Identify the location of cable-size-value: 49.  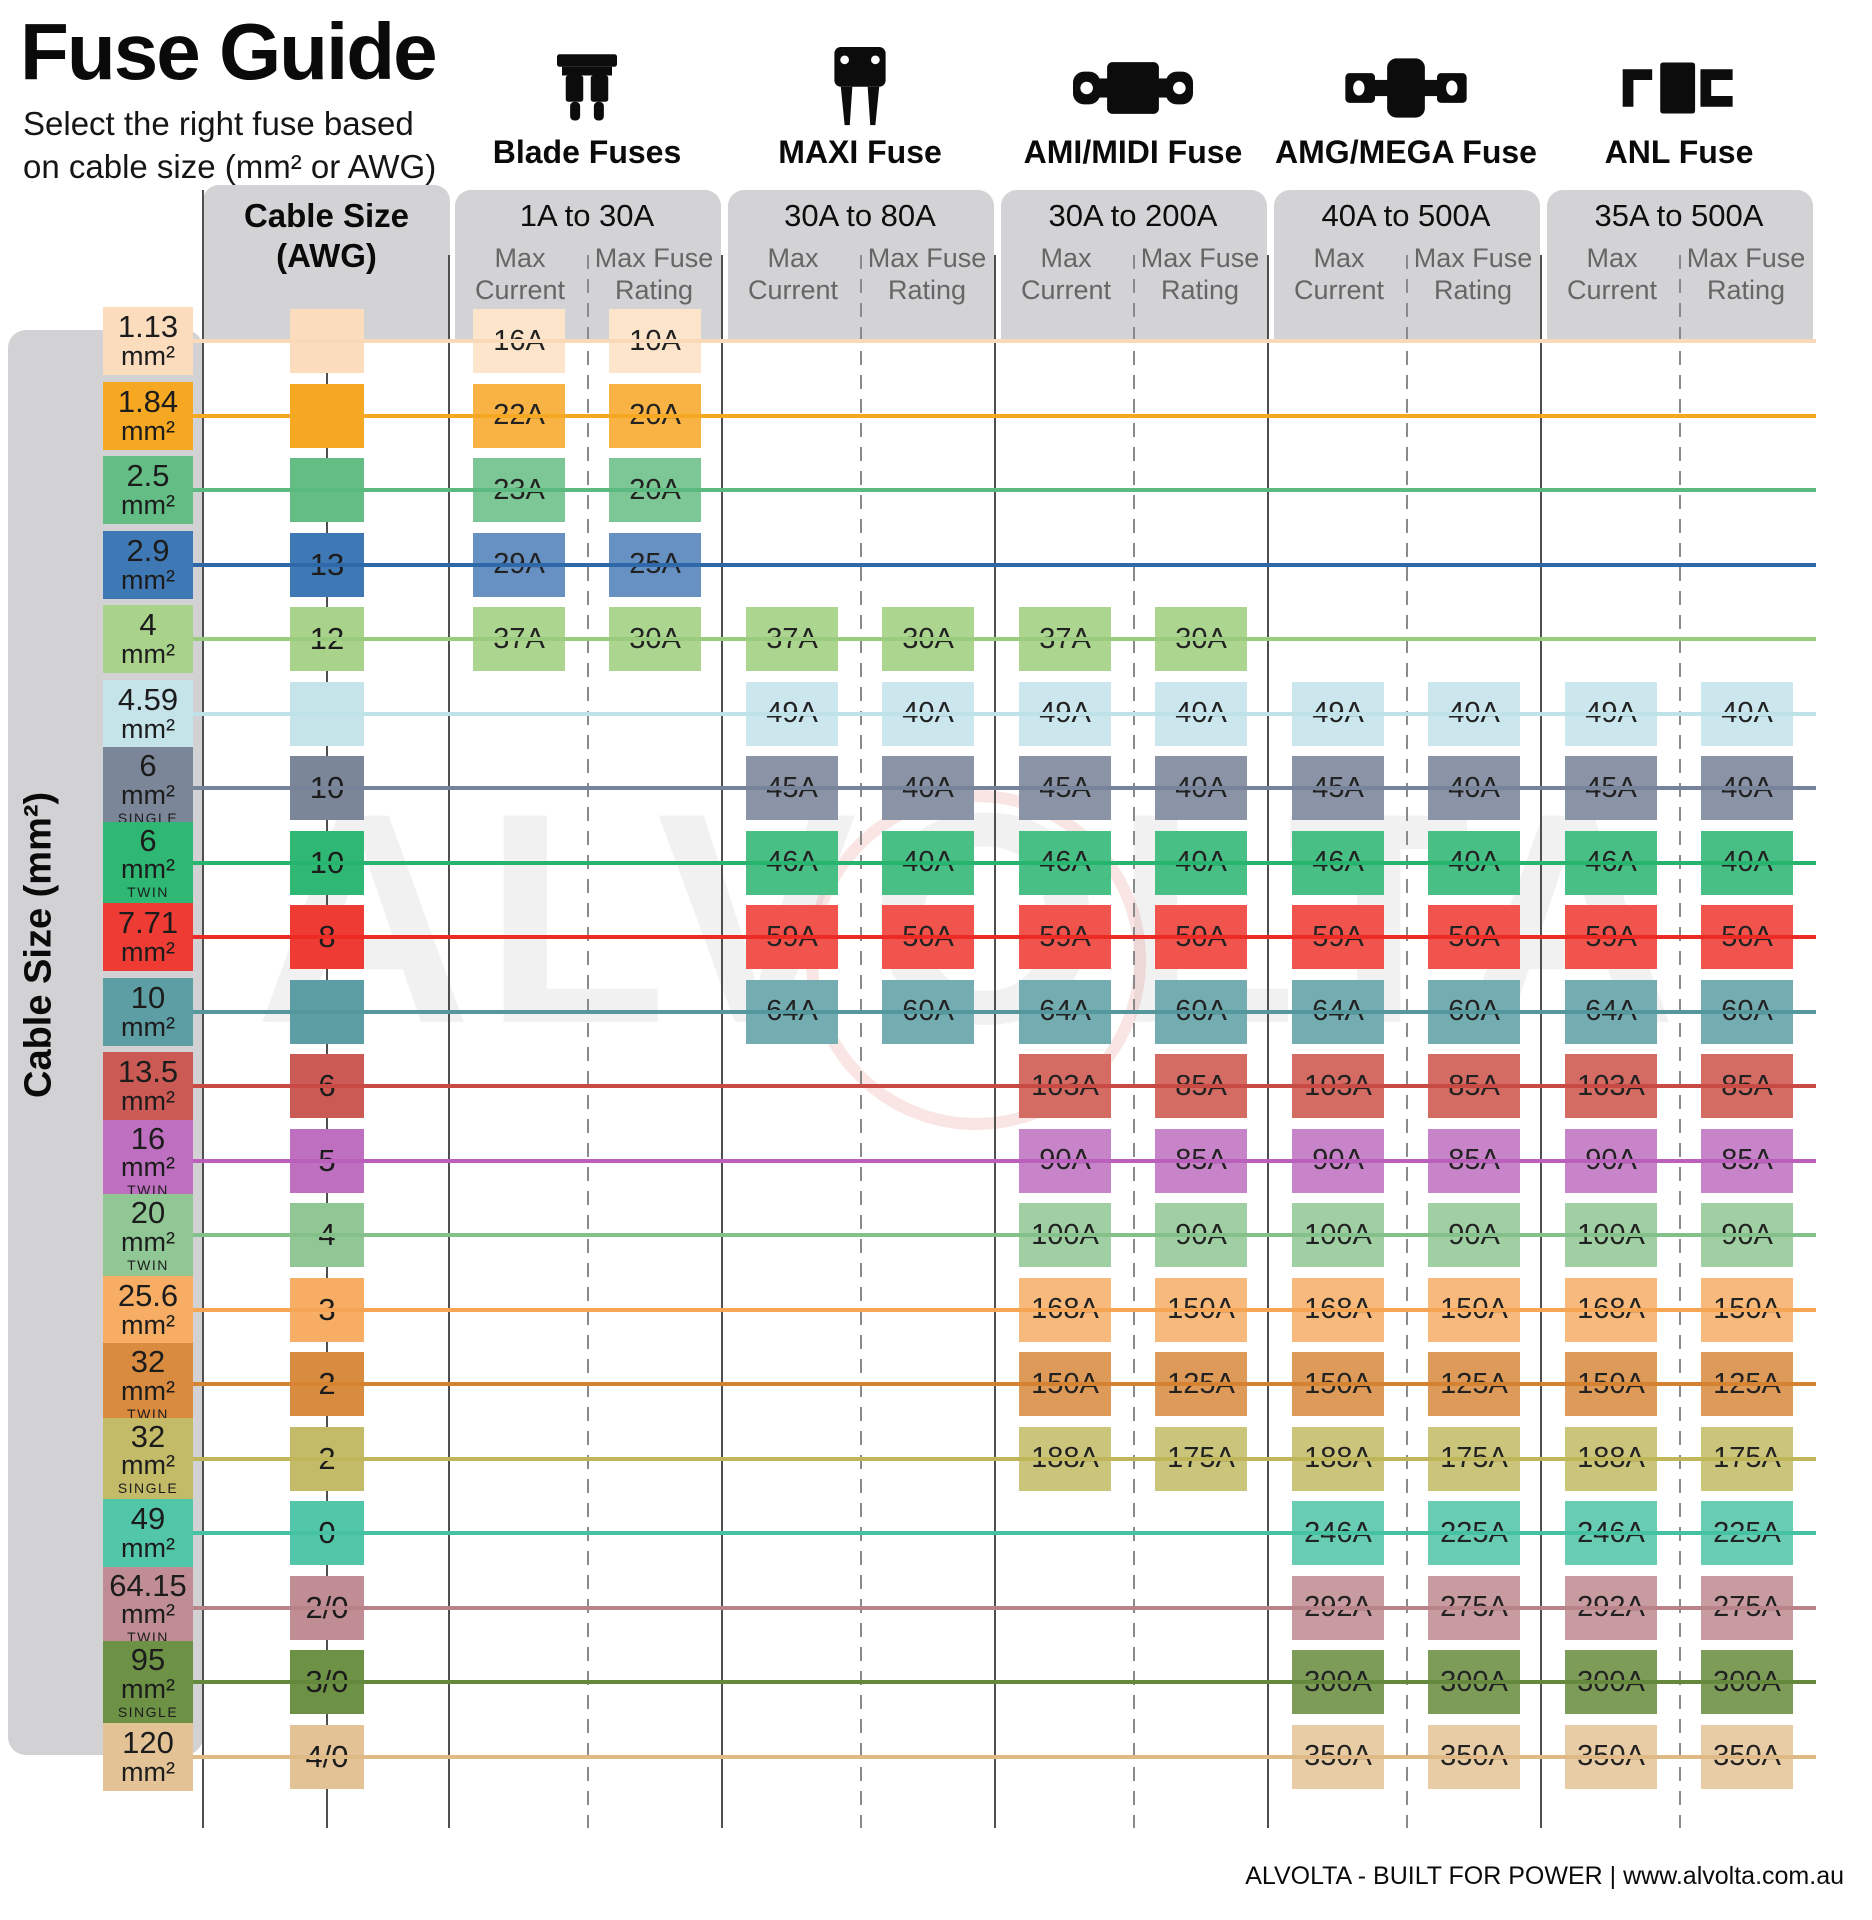
(148, 1519).